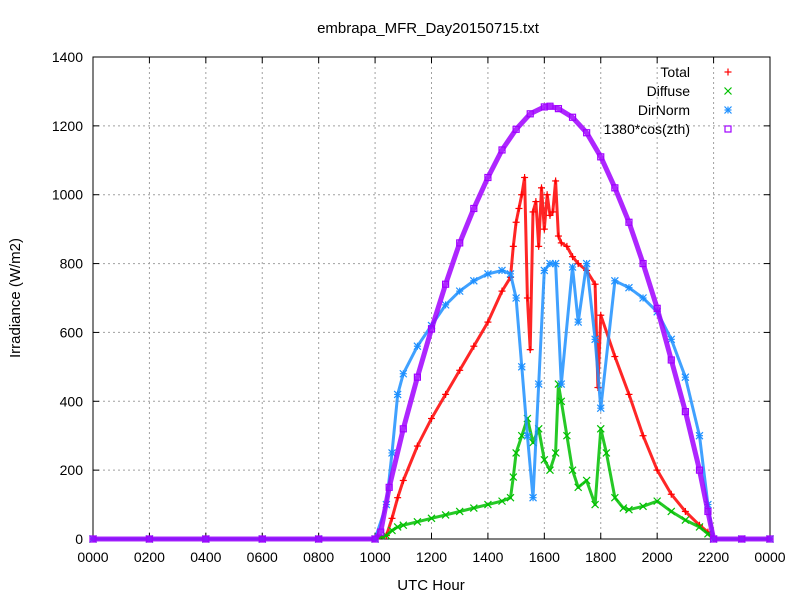  I want to click on y-tick-label: 0, so click(79, 539).